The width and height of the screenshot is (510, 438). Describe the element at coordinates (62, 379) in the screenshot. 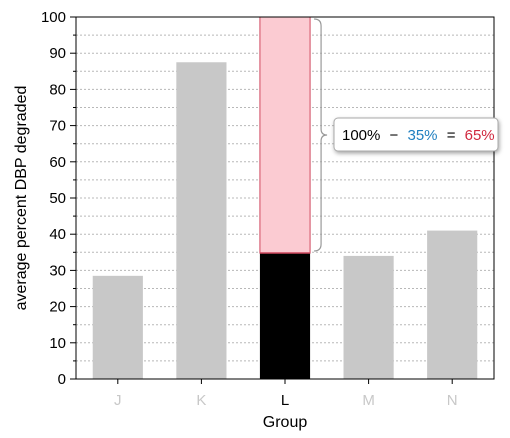

I see `y-tick-label: 0` at that location.